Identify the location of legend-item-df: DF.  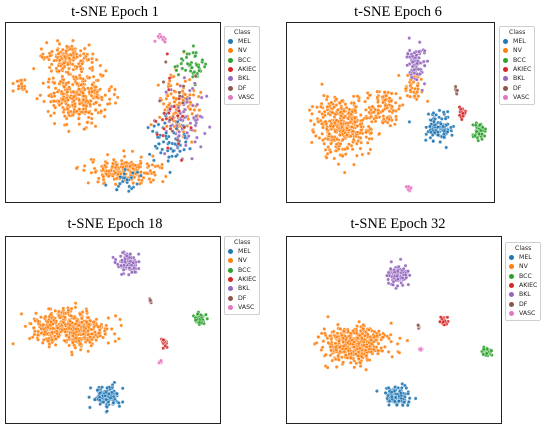
(242, 297).